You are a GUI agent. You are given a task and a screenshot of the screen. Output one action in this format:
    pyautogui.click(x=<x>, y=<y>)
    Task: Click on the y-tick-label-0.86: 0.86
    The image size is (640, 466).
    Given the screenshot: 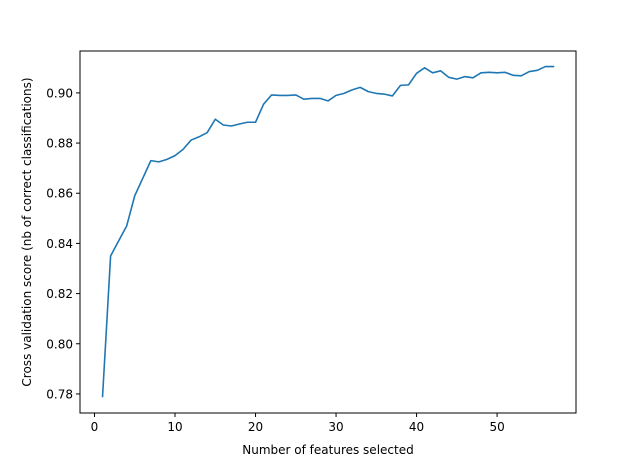 What is the action you would take?
    pyautogui.click(x=59, y=194)
    